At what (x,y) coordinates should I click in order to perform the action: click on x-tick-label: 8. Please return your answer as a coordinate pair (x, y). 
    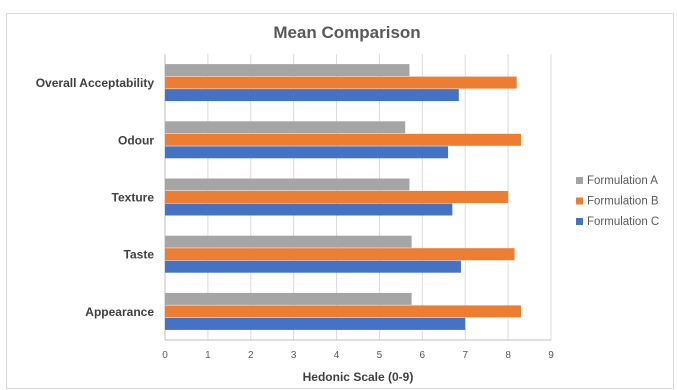
    Looking at the image, I should click on (508, 355).